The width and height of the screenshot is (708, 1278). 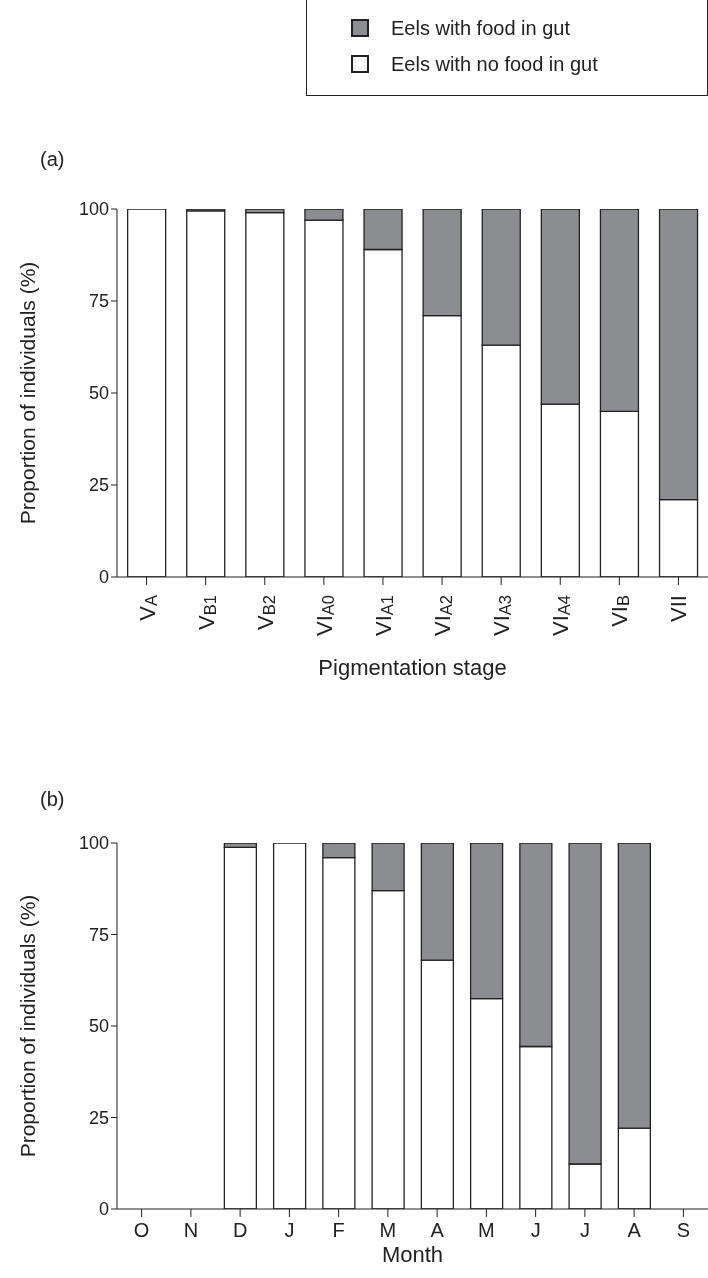 I want to click on chart-title: (b), so click(x=52, y=799).